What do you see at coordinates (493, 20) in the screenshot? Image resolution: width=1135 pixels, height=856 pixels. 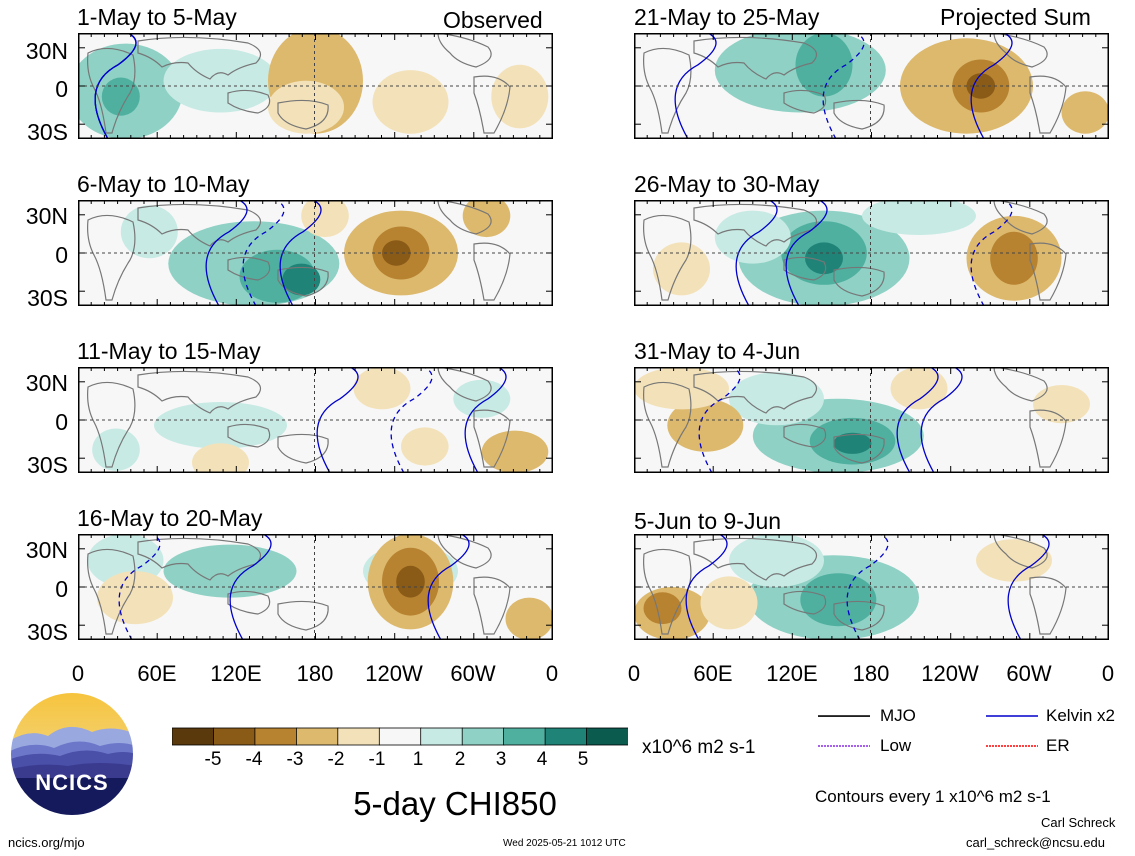 I see `observed-label: Observed` at bounding box center [493, 20].